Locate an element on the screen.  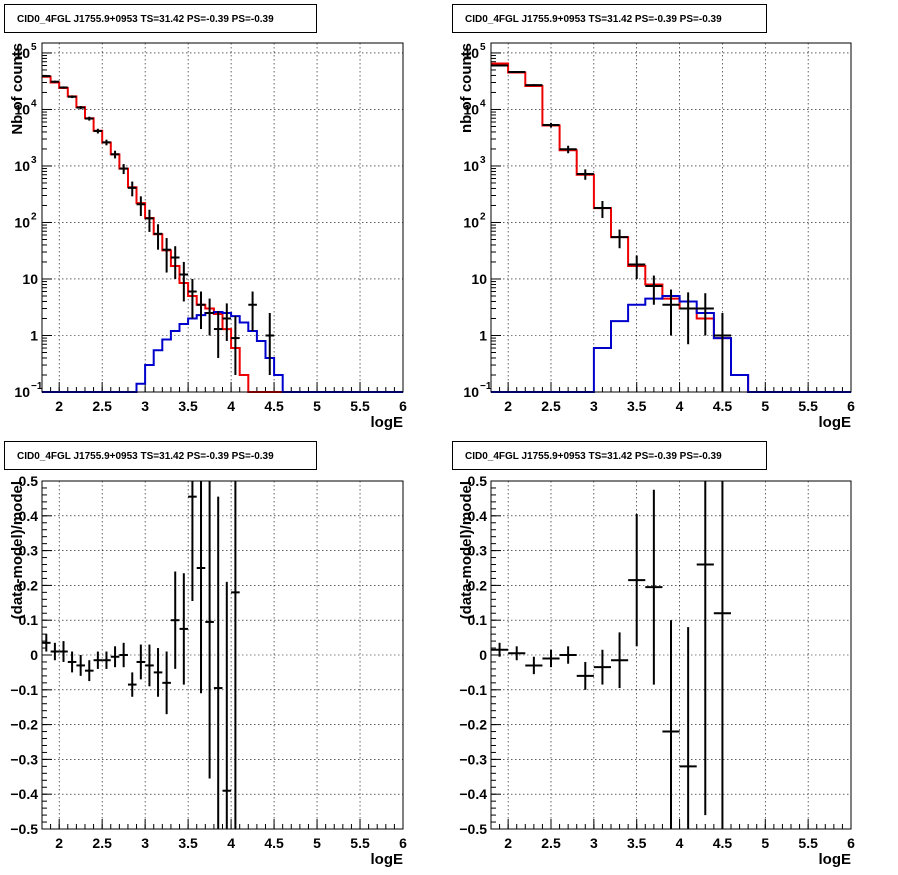
y-tick-label: −0.4 is located at coordinates (24, 794).